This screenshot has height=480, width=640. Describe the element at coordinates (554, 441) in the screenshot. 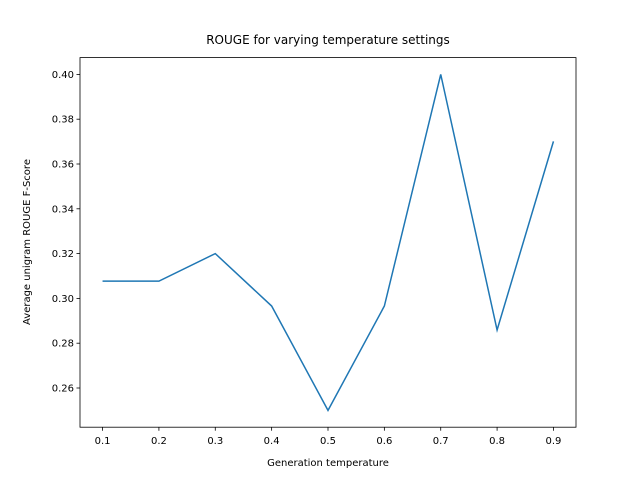

I see `x-tick-label: 0.9` at that location.